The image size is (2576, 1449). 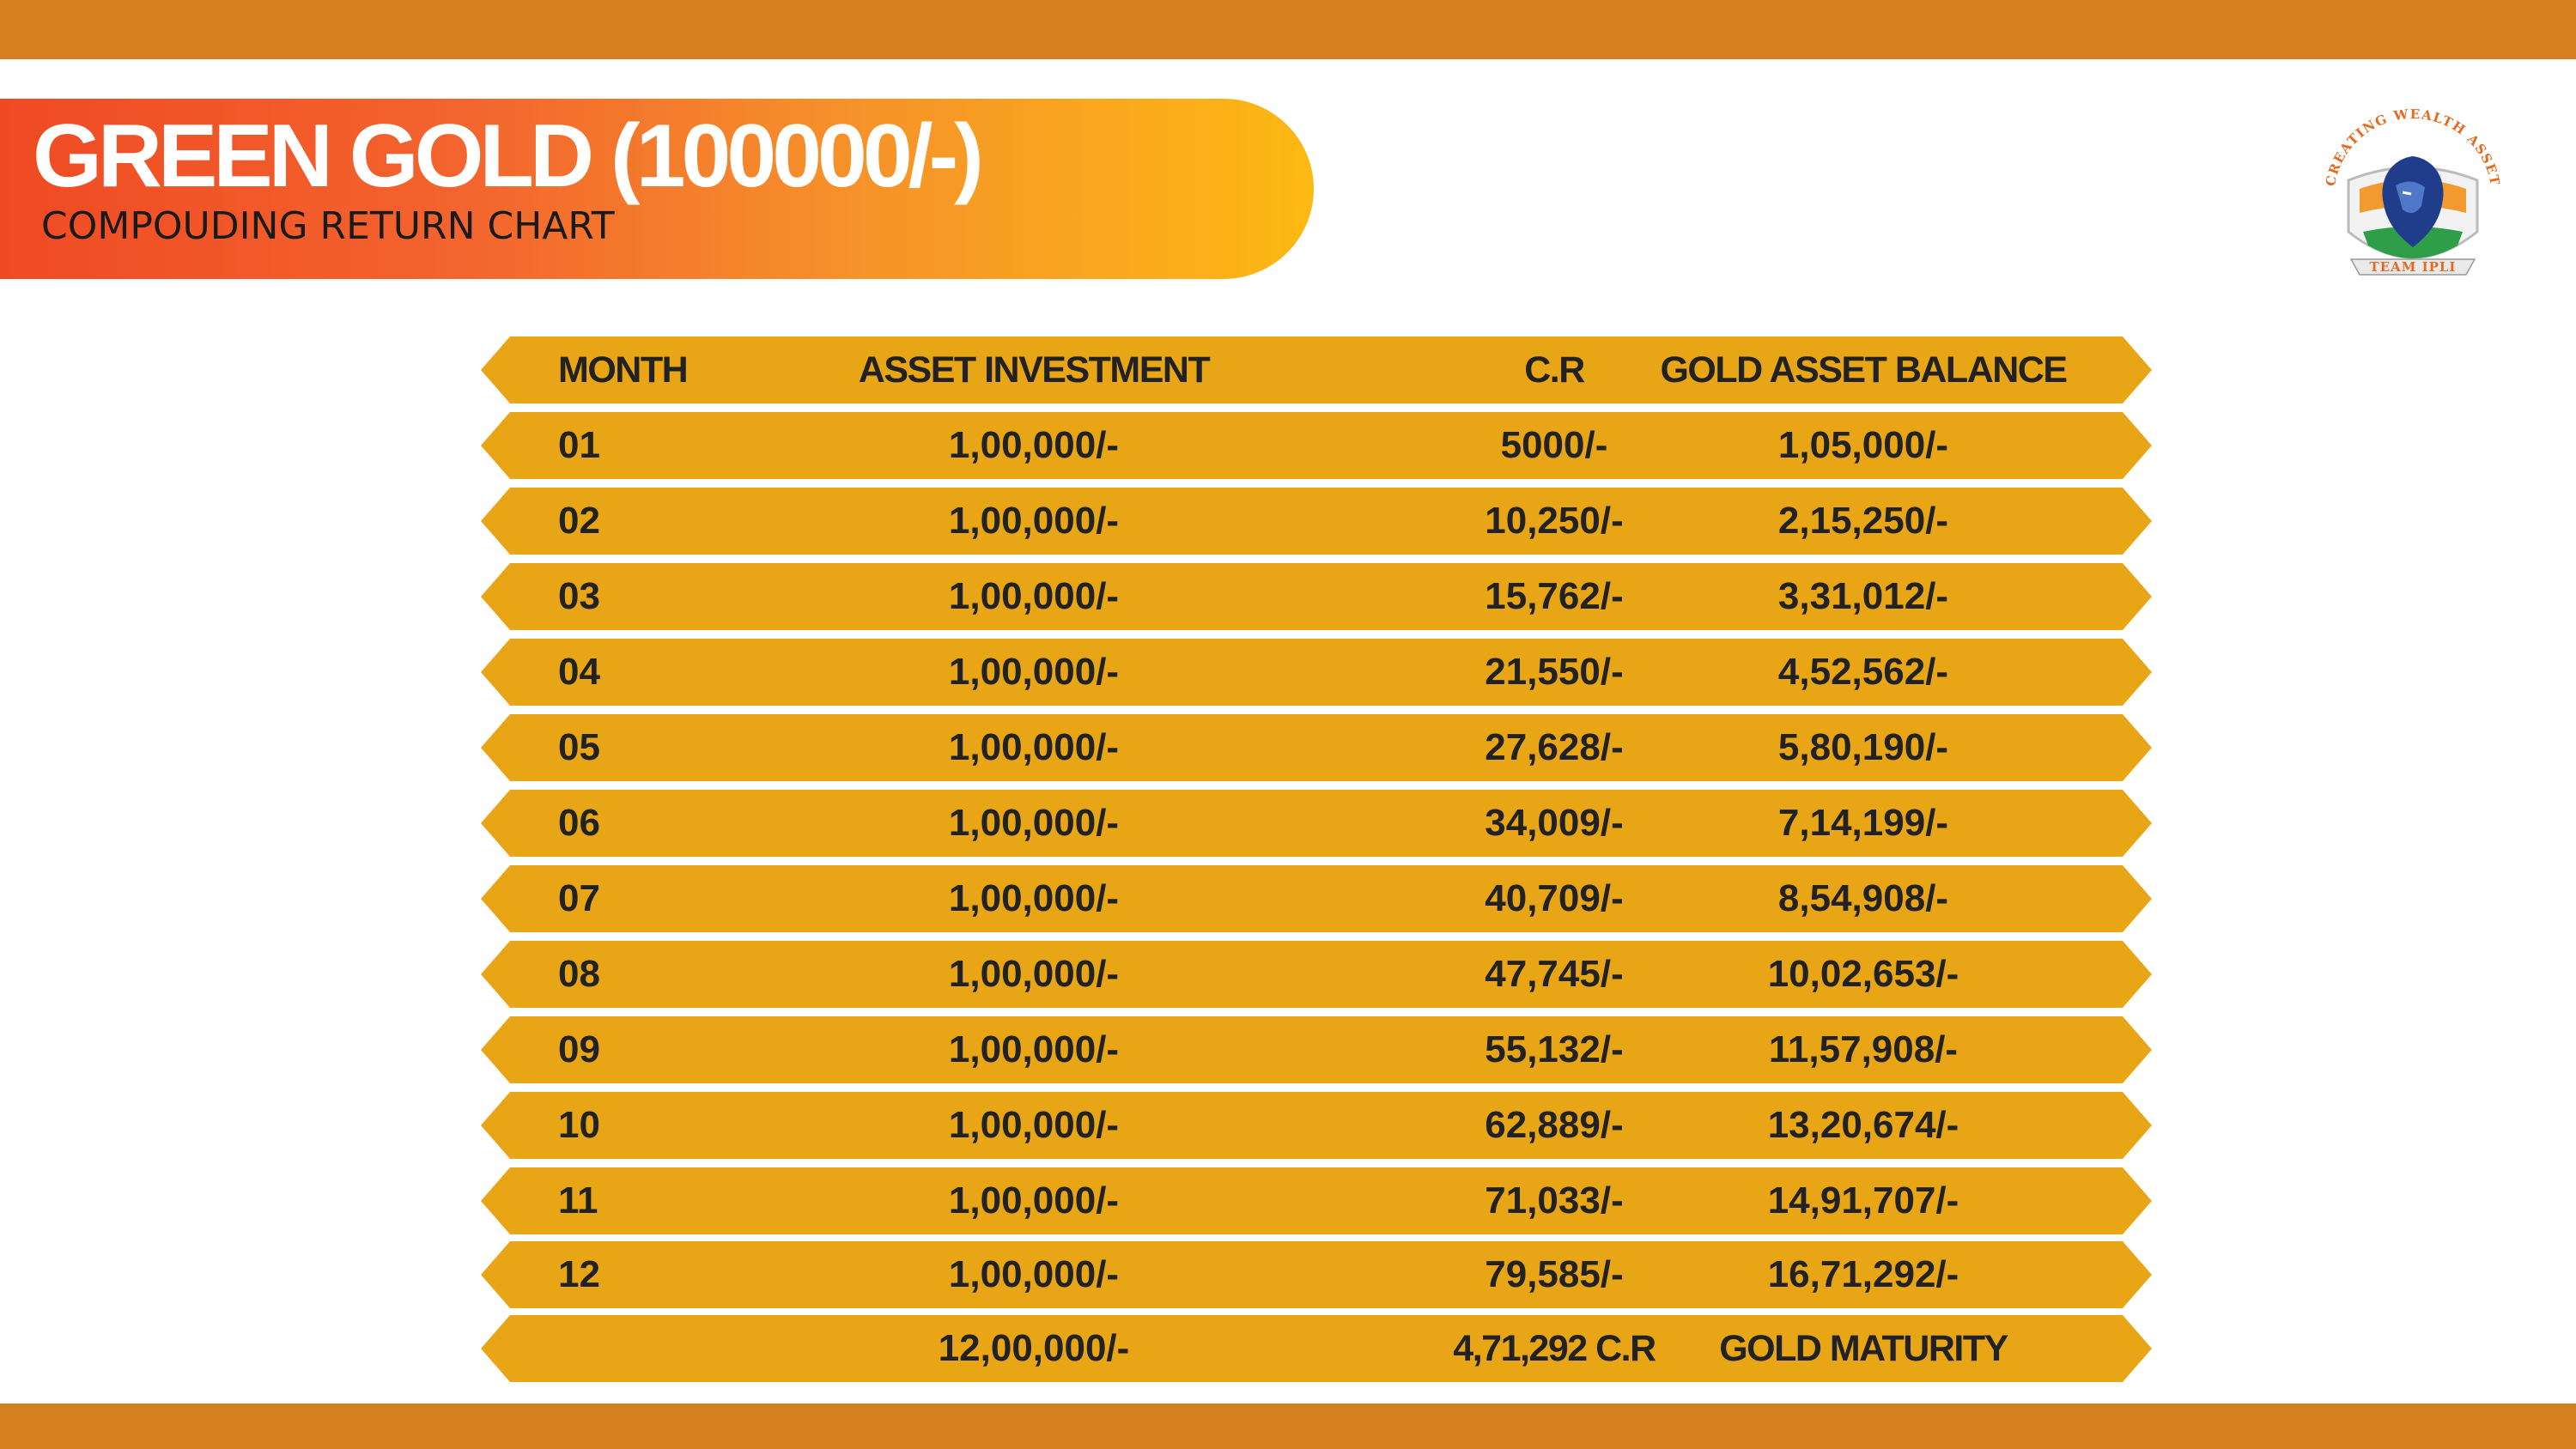 I want to click on column-header-asset-investment: ASSET INVESTMENT, so click(x=1034, y=370).